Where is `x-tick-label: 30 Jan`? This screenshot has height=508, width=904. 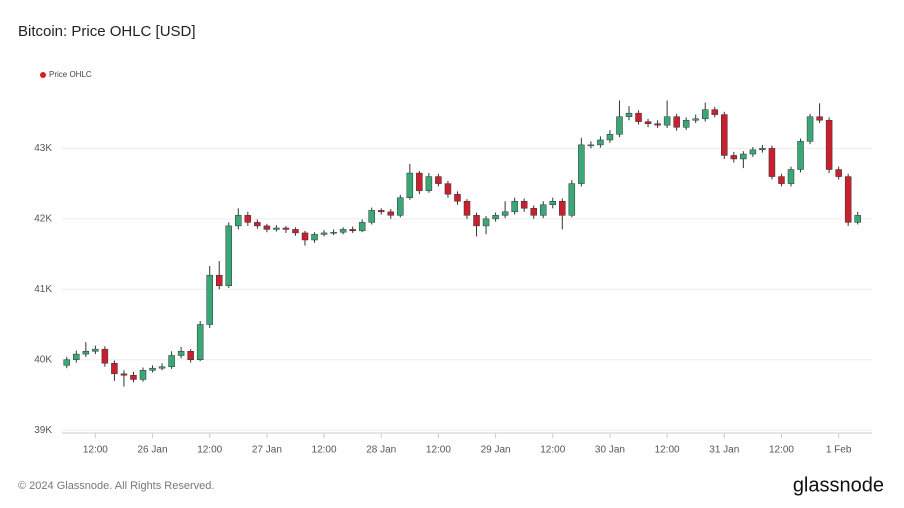
x-tick-label: 30 Jan is located at coordinates (610, 450).